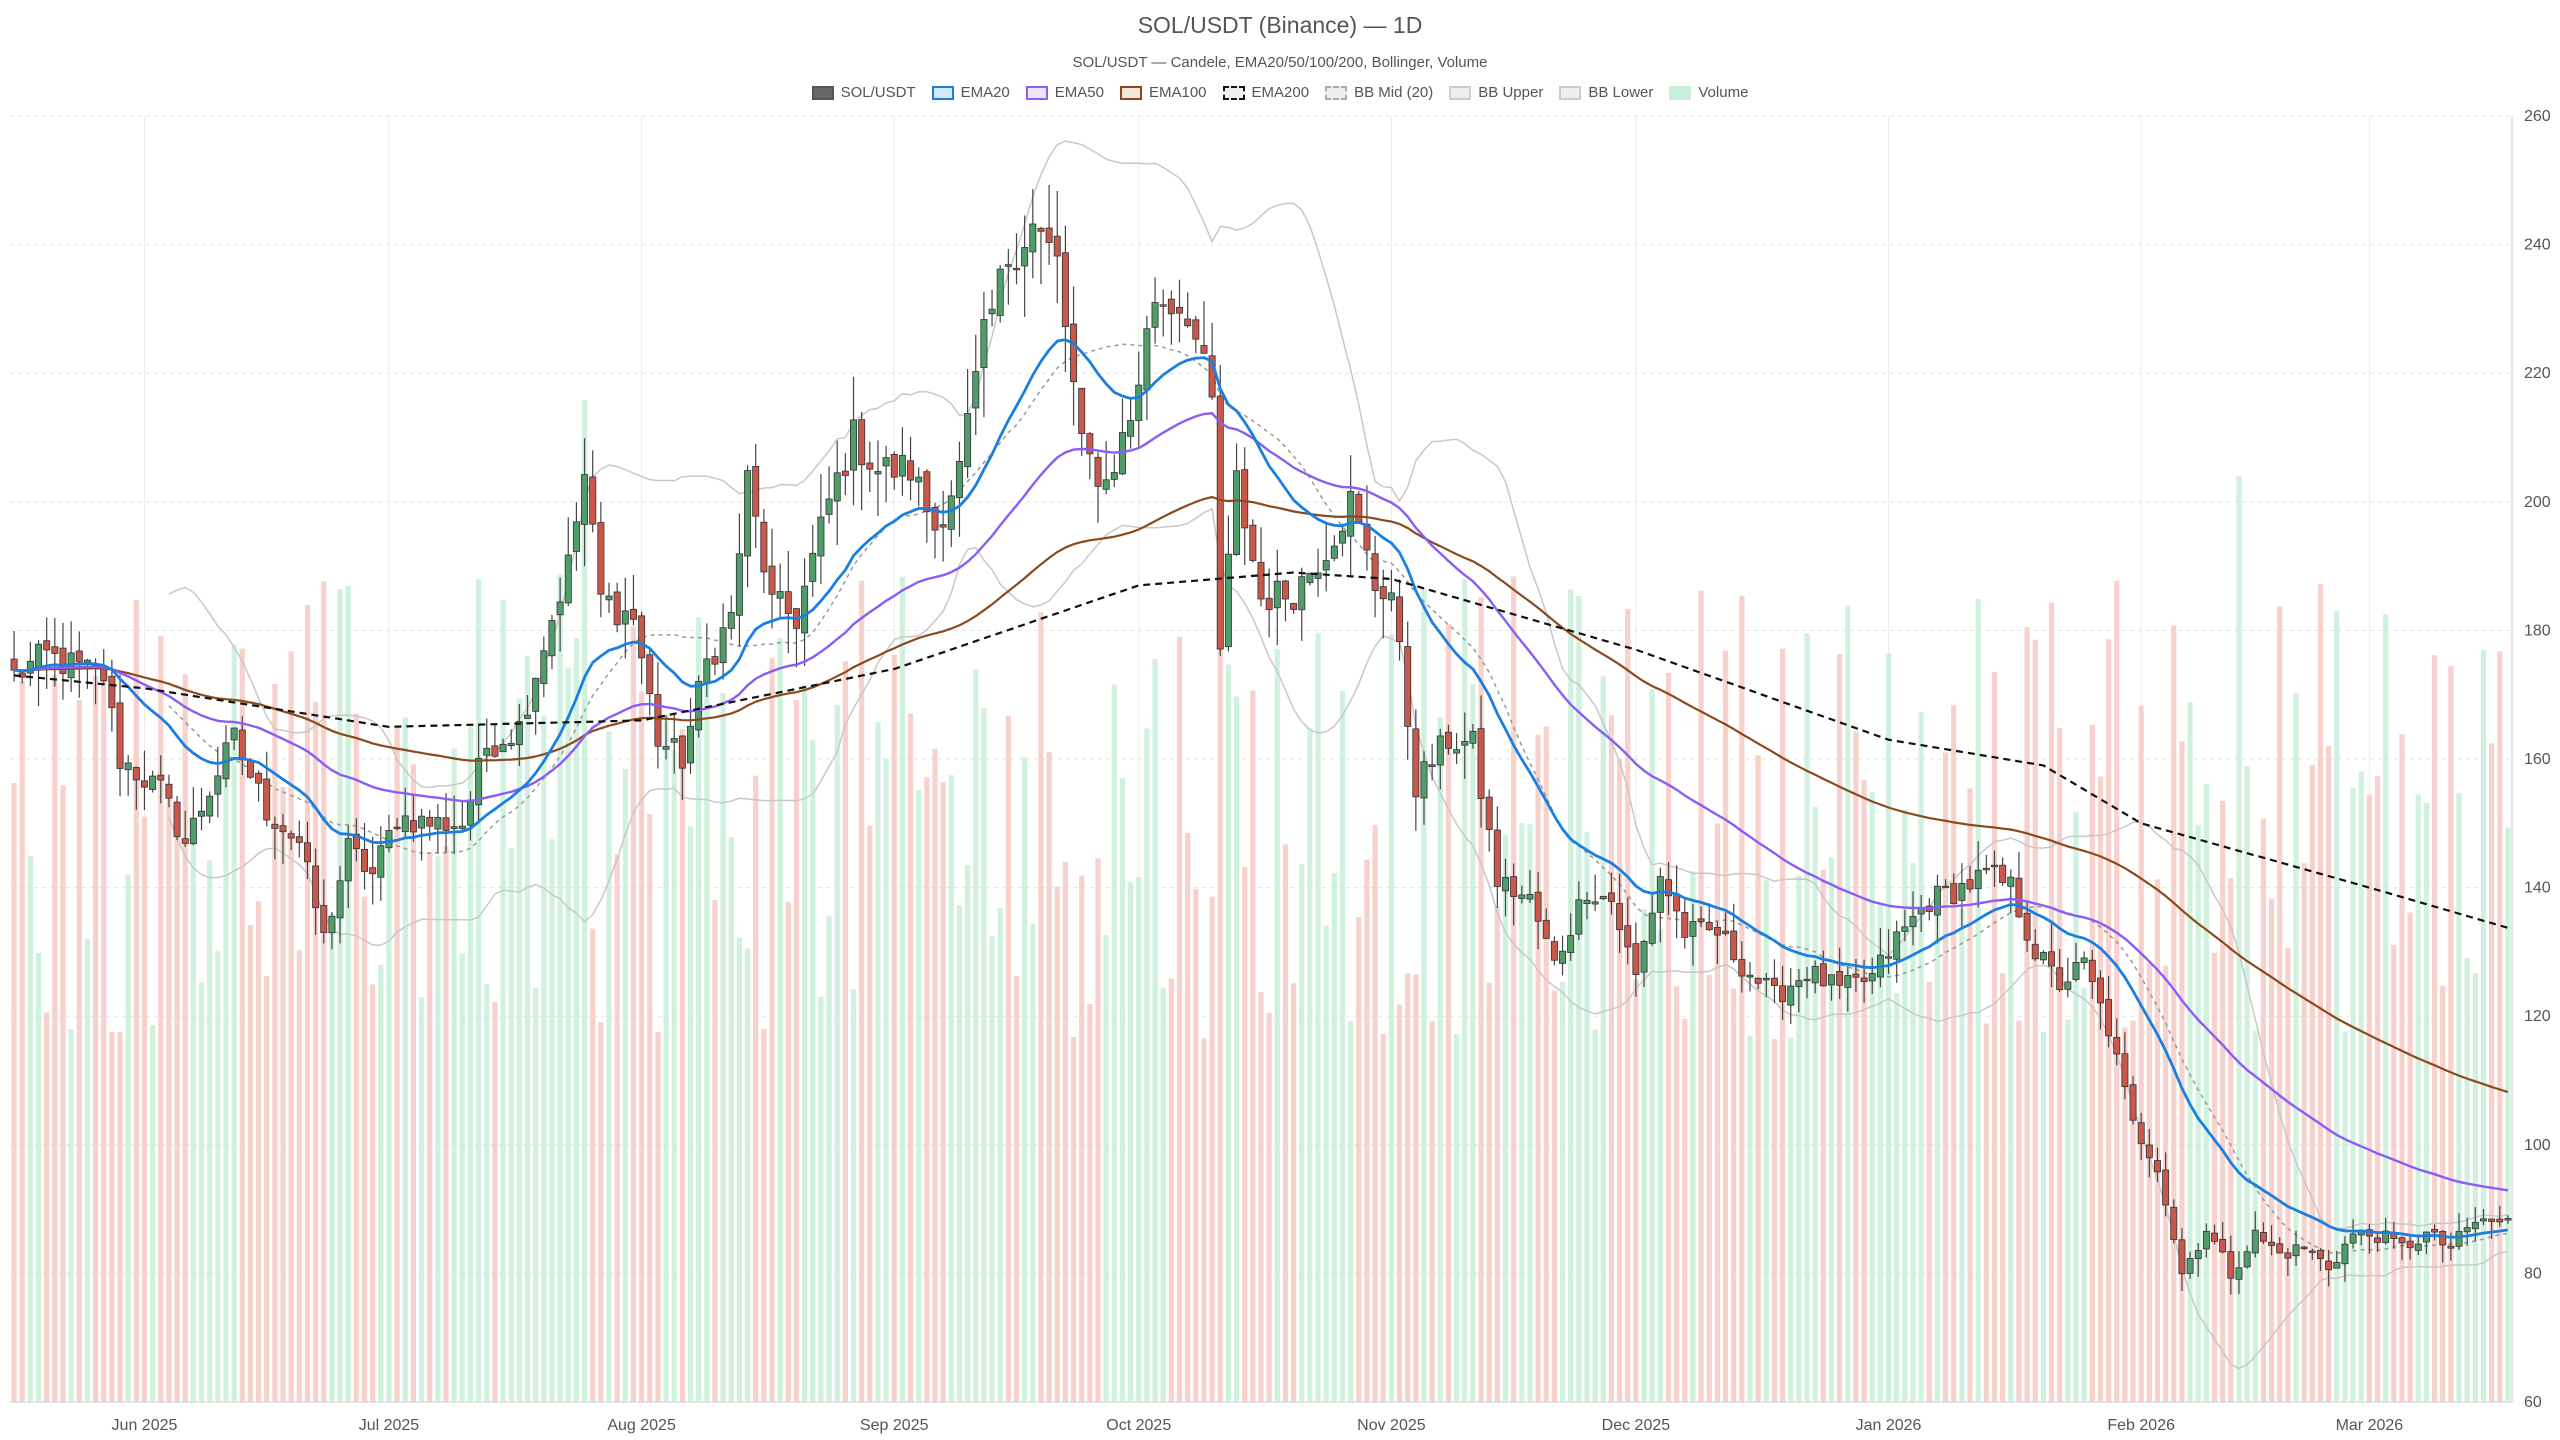 The width and height of the screenshot is (2560, 1440). What do you see at coordinates (1496, 92) in the screenshot?
I see `legend-item-bb-upper: BB Upper` at bounding box center [1496, 92].